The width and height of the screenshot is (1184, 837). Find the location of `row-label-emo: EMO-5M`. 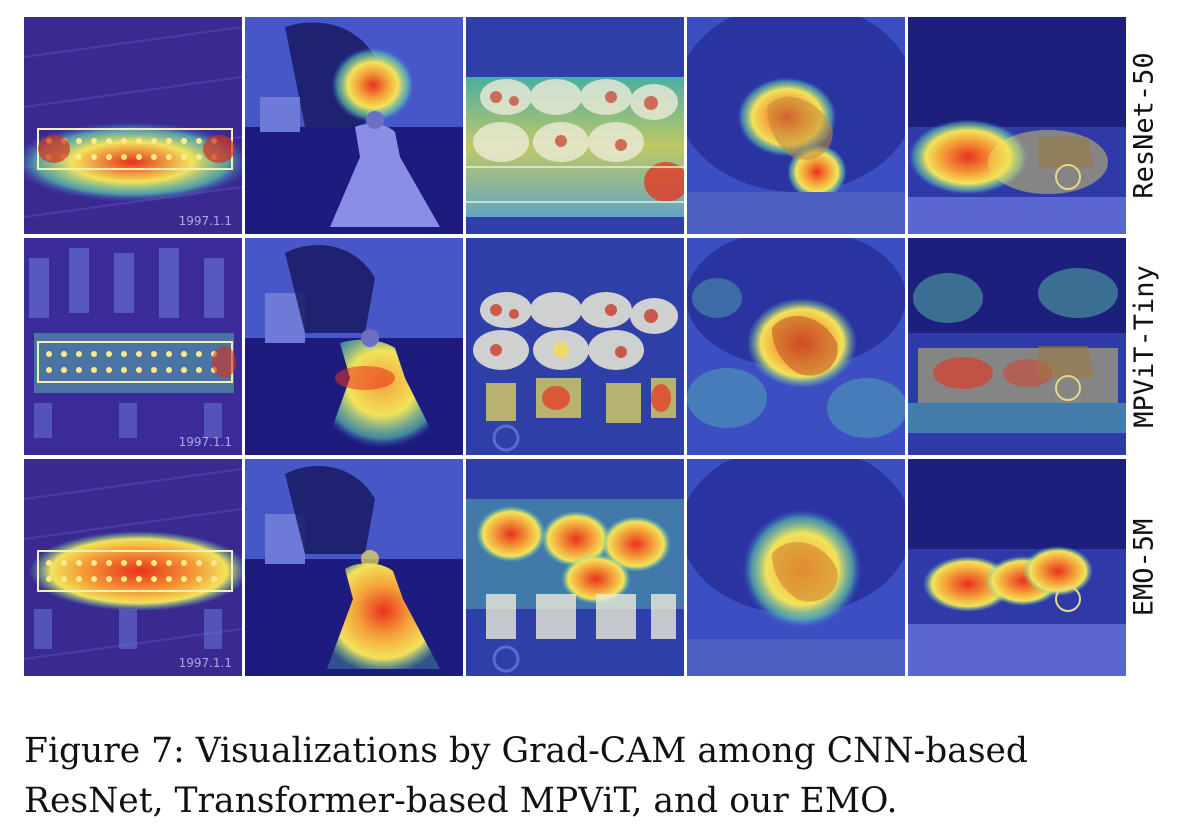

row-label-emo: EMO-5M is located at coordinates (1144, 567).